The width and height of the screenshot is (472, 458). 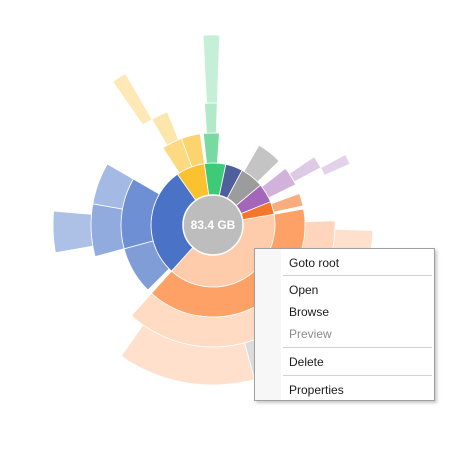 I want to click on properties-item: Properties, so click(x=316, y=390).